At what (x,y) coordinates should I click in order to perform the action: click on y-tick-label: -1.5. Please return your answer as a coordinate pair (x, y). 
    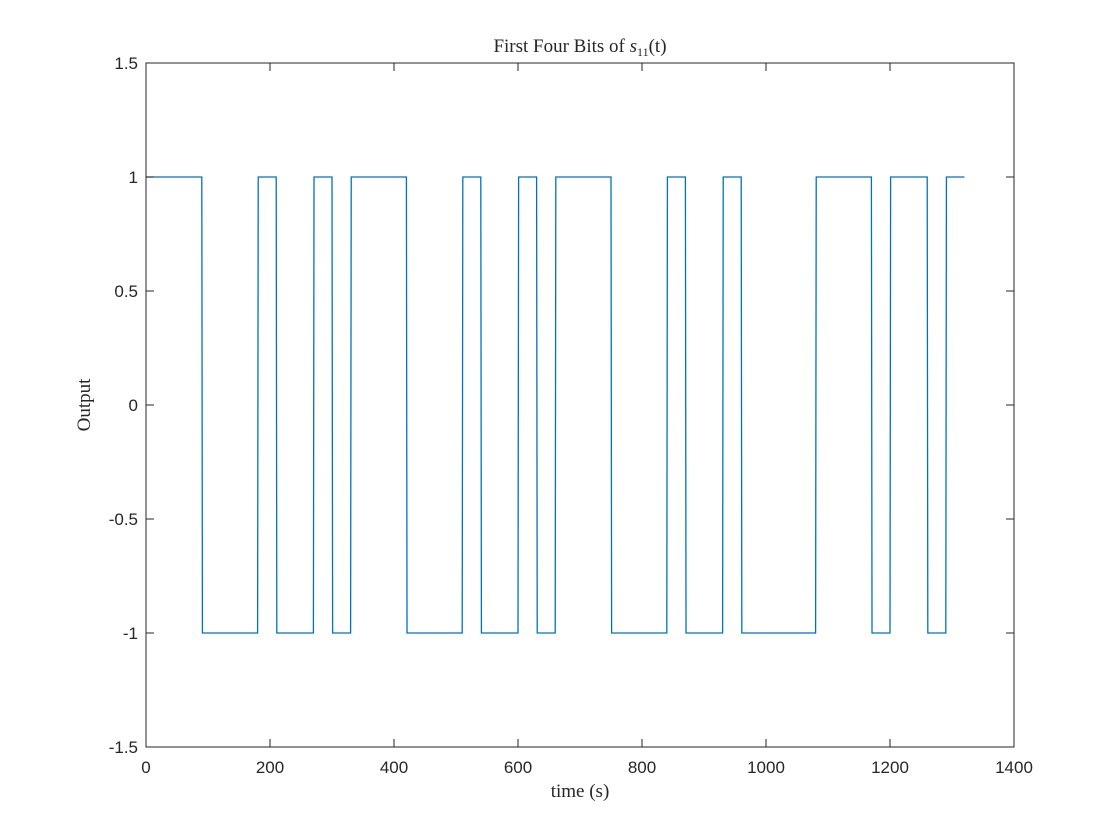
    Looking at the image, I should click on (123, 747).